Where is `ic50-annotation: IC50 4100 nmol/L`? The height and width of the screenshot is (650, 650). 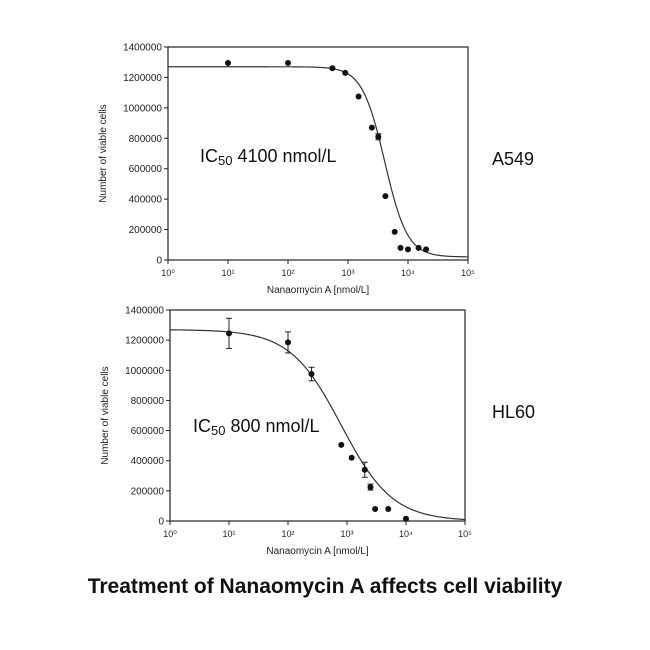 ic50-annotation: IC50 4100 nmol/L is located at coordinates (268, 157).